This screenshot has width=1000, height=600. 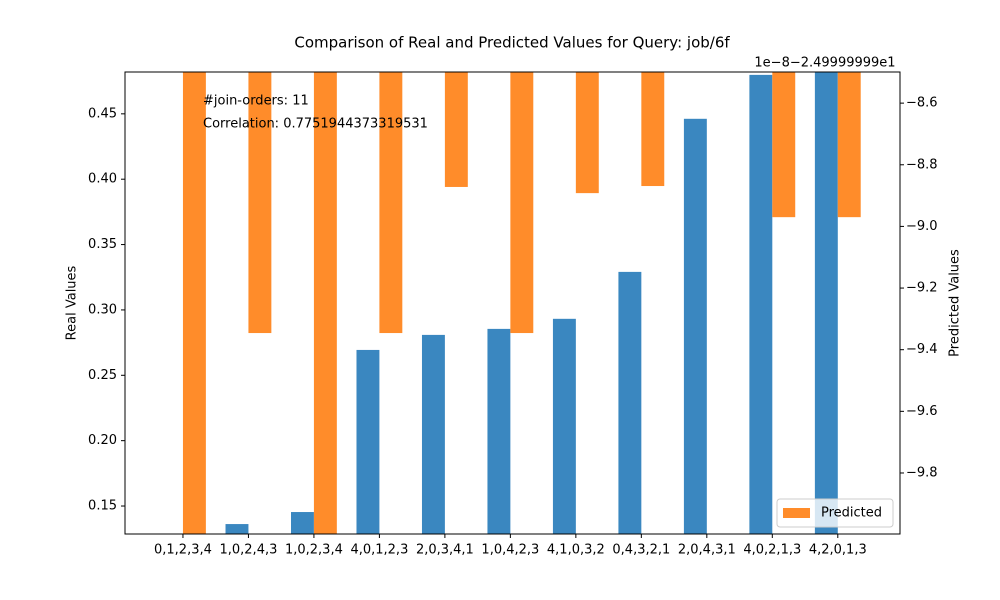 I want to click on x-tick-label: 4,1,0,3,2, so click(x=576, y=550).